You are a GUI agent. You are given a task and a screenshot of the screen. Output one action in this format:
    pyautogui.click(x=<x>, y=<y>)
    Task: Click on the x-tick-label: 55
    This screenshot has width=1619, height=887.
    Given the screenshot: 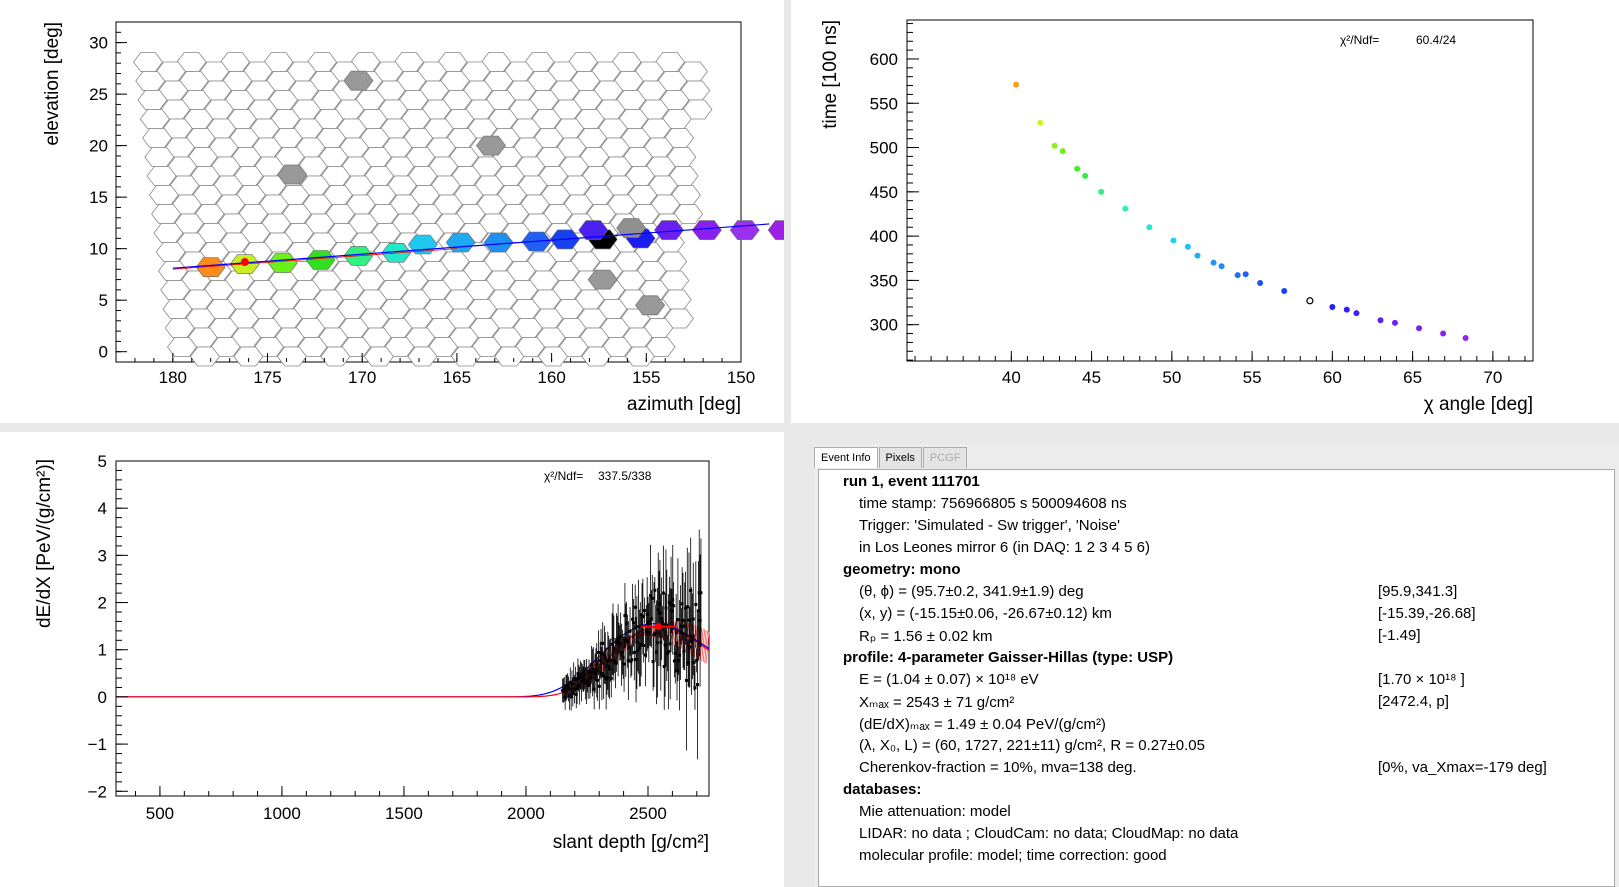 What is the action you would take?
    pyautogui.click(x=1252, y=377)
    